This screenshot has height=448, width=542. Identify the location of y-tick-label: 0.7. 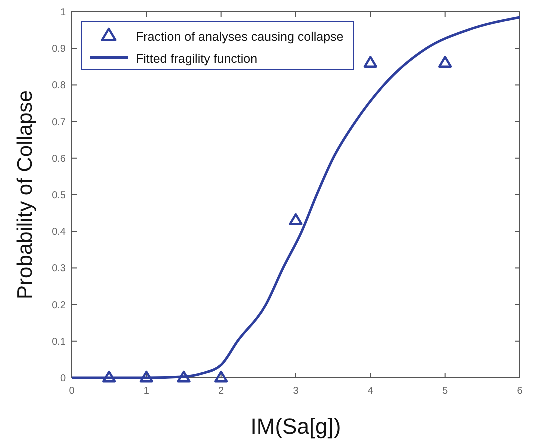
(59, 122).